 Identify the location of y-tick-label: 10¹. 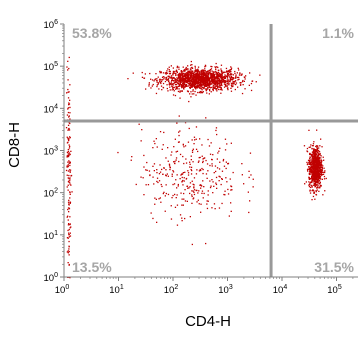
(51, 236).